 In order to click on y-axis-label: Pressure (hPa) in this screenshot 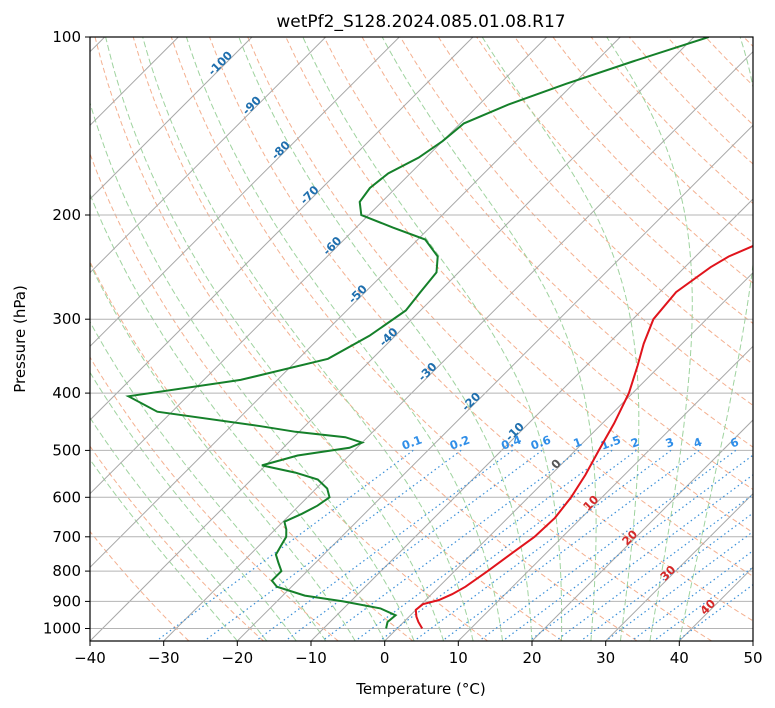, I will do `click(20, 339)`.